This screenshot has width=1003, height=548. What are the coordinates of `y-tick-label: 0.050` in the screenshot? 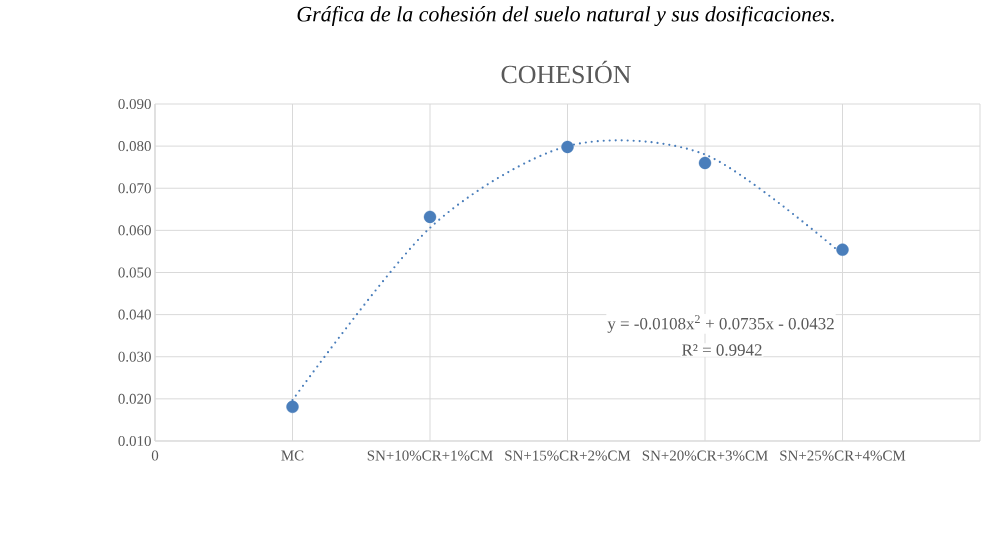 It's located at (134, 272).